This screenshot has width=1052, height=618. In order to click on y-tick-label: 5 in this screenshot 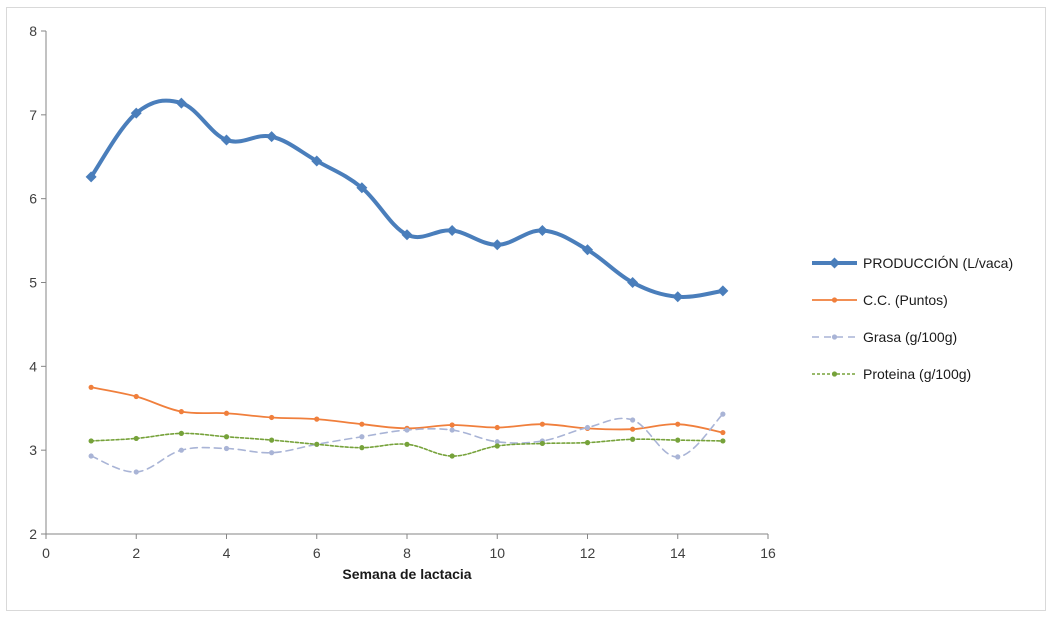, I will do `click(33, 283)`.